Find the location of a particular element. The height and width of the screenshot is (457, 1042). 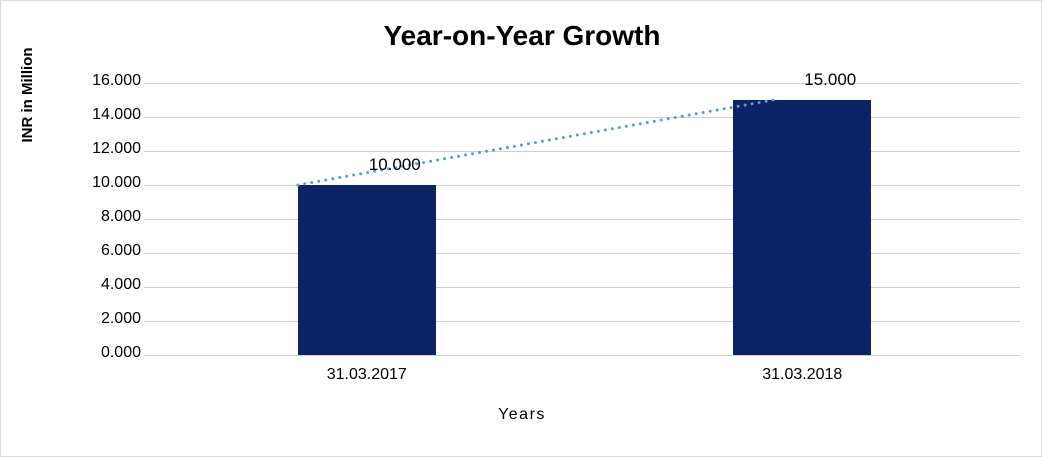

y-axis-tick-label: 16.000 is located at coordinates (116, 80).